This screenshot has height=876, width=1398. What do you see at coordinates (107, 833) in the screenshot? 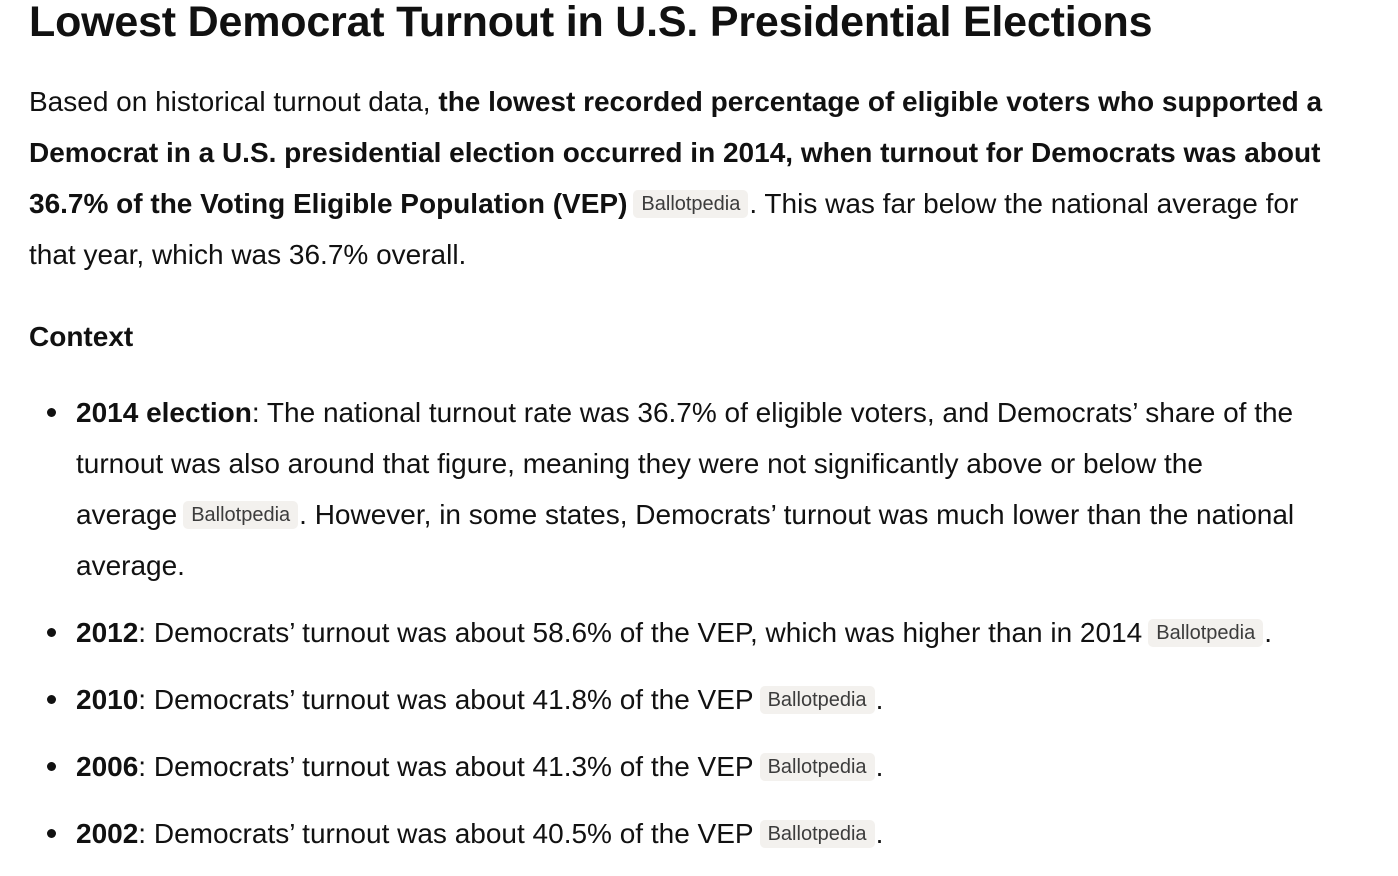
I see `list-item-label: 2002` at bounding box center [107, 833].